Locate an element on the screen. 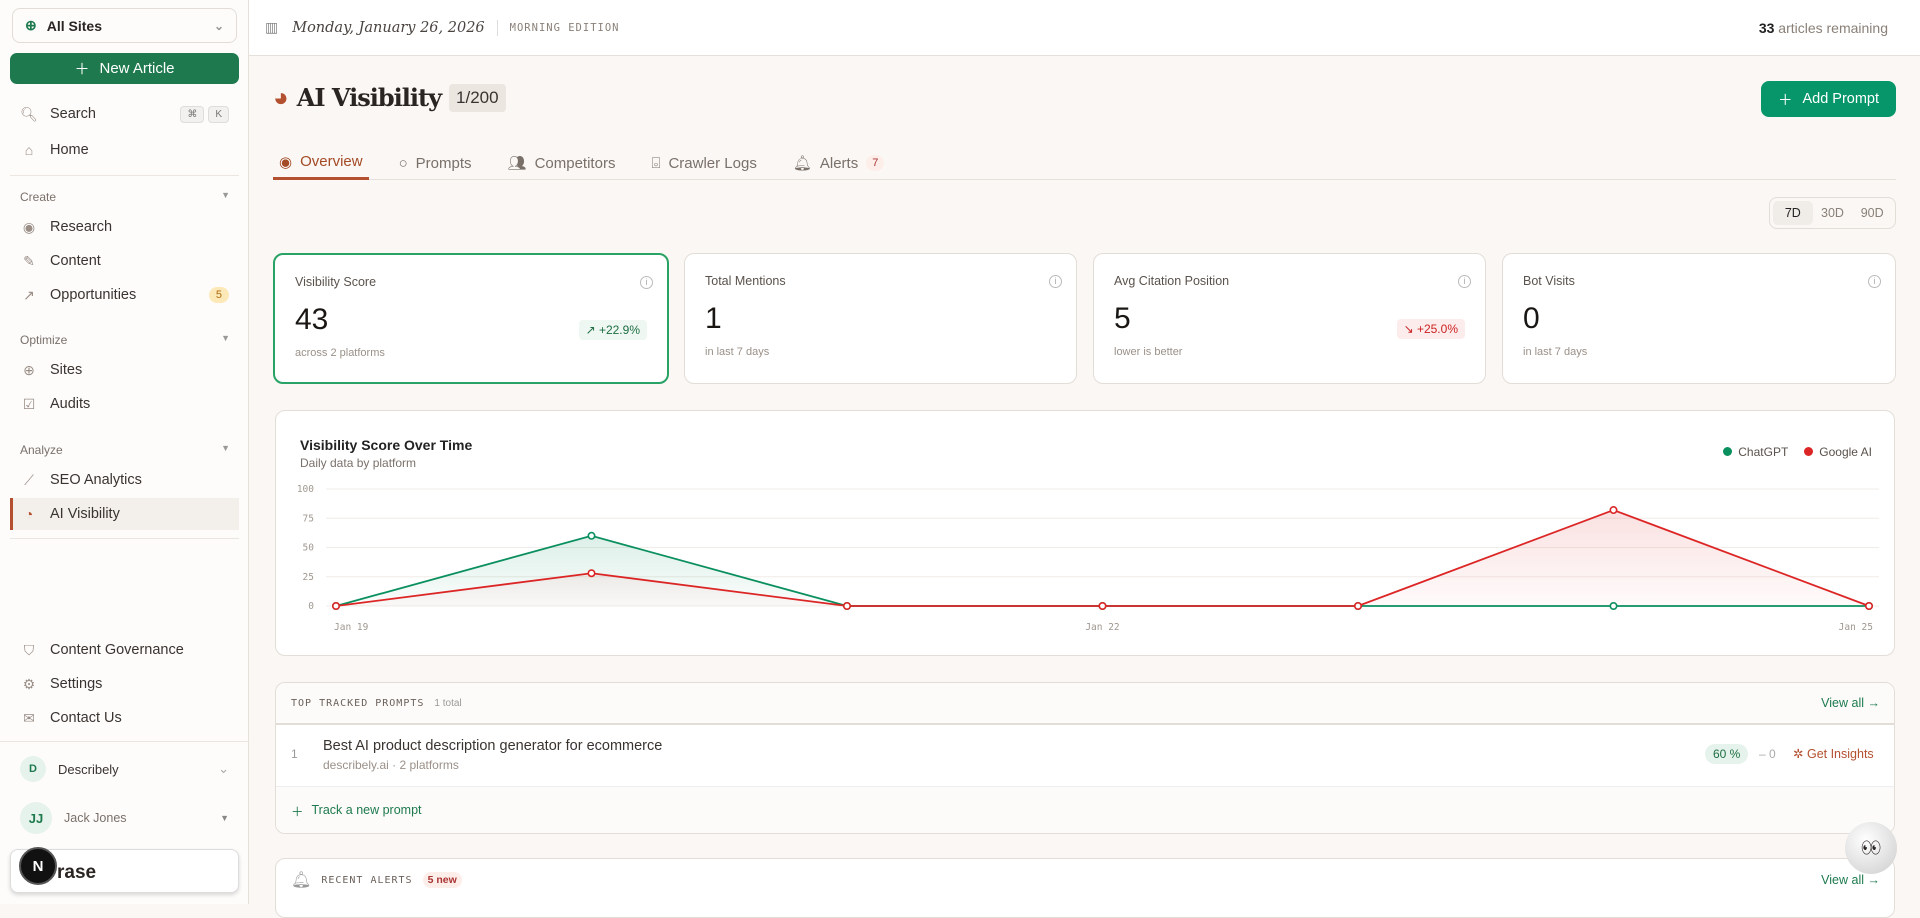 The width and height of the screenshot is (1920, 918). kbd-cmd: ⌘ is located at coordinates (192, 114).